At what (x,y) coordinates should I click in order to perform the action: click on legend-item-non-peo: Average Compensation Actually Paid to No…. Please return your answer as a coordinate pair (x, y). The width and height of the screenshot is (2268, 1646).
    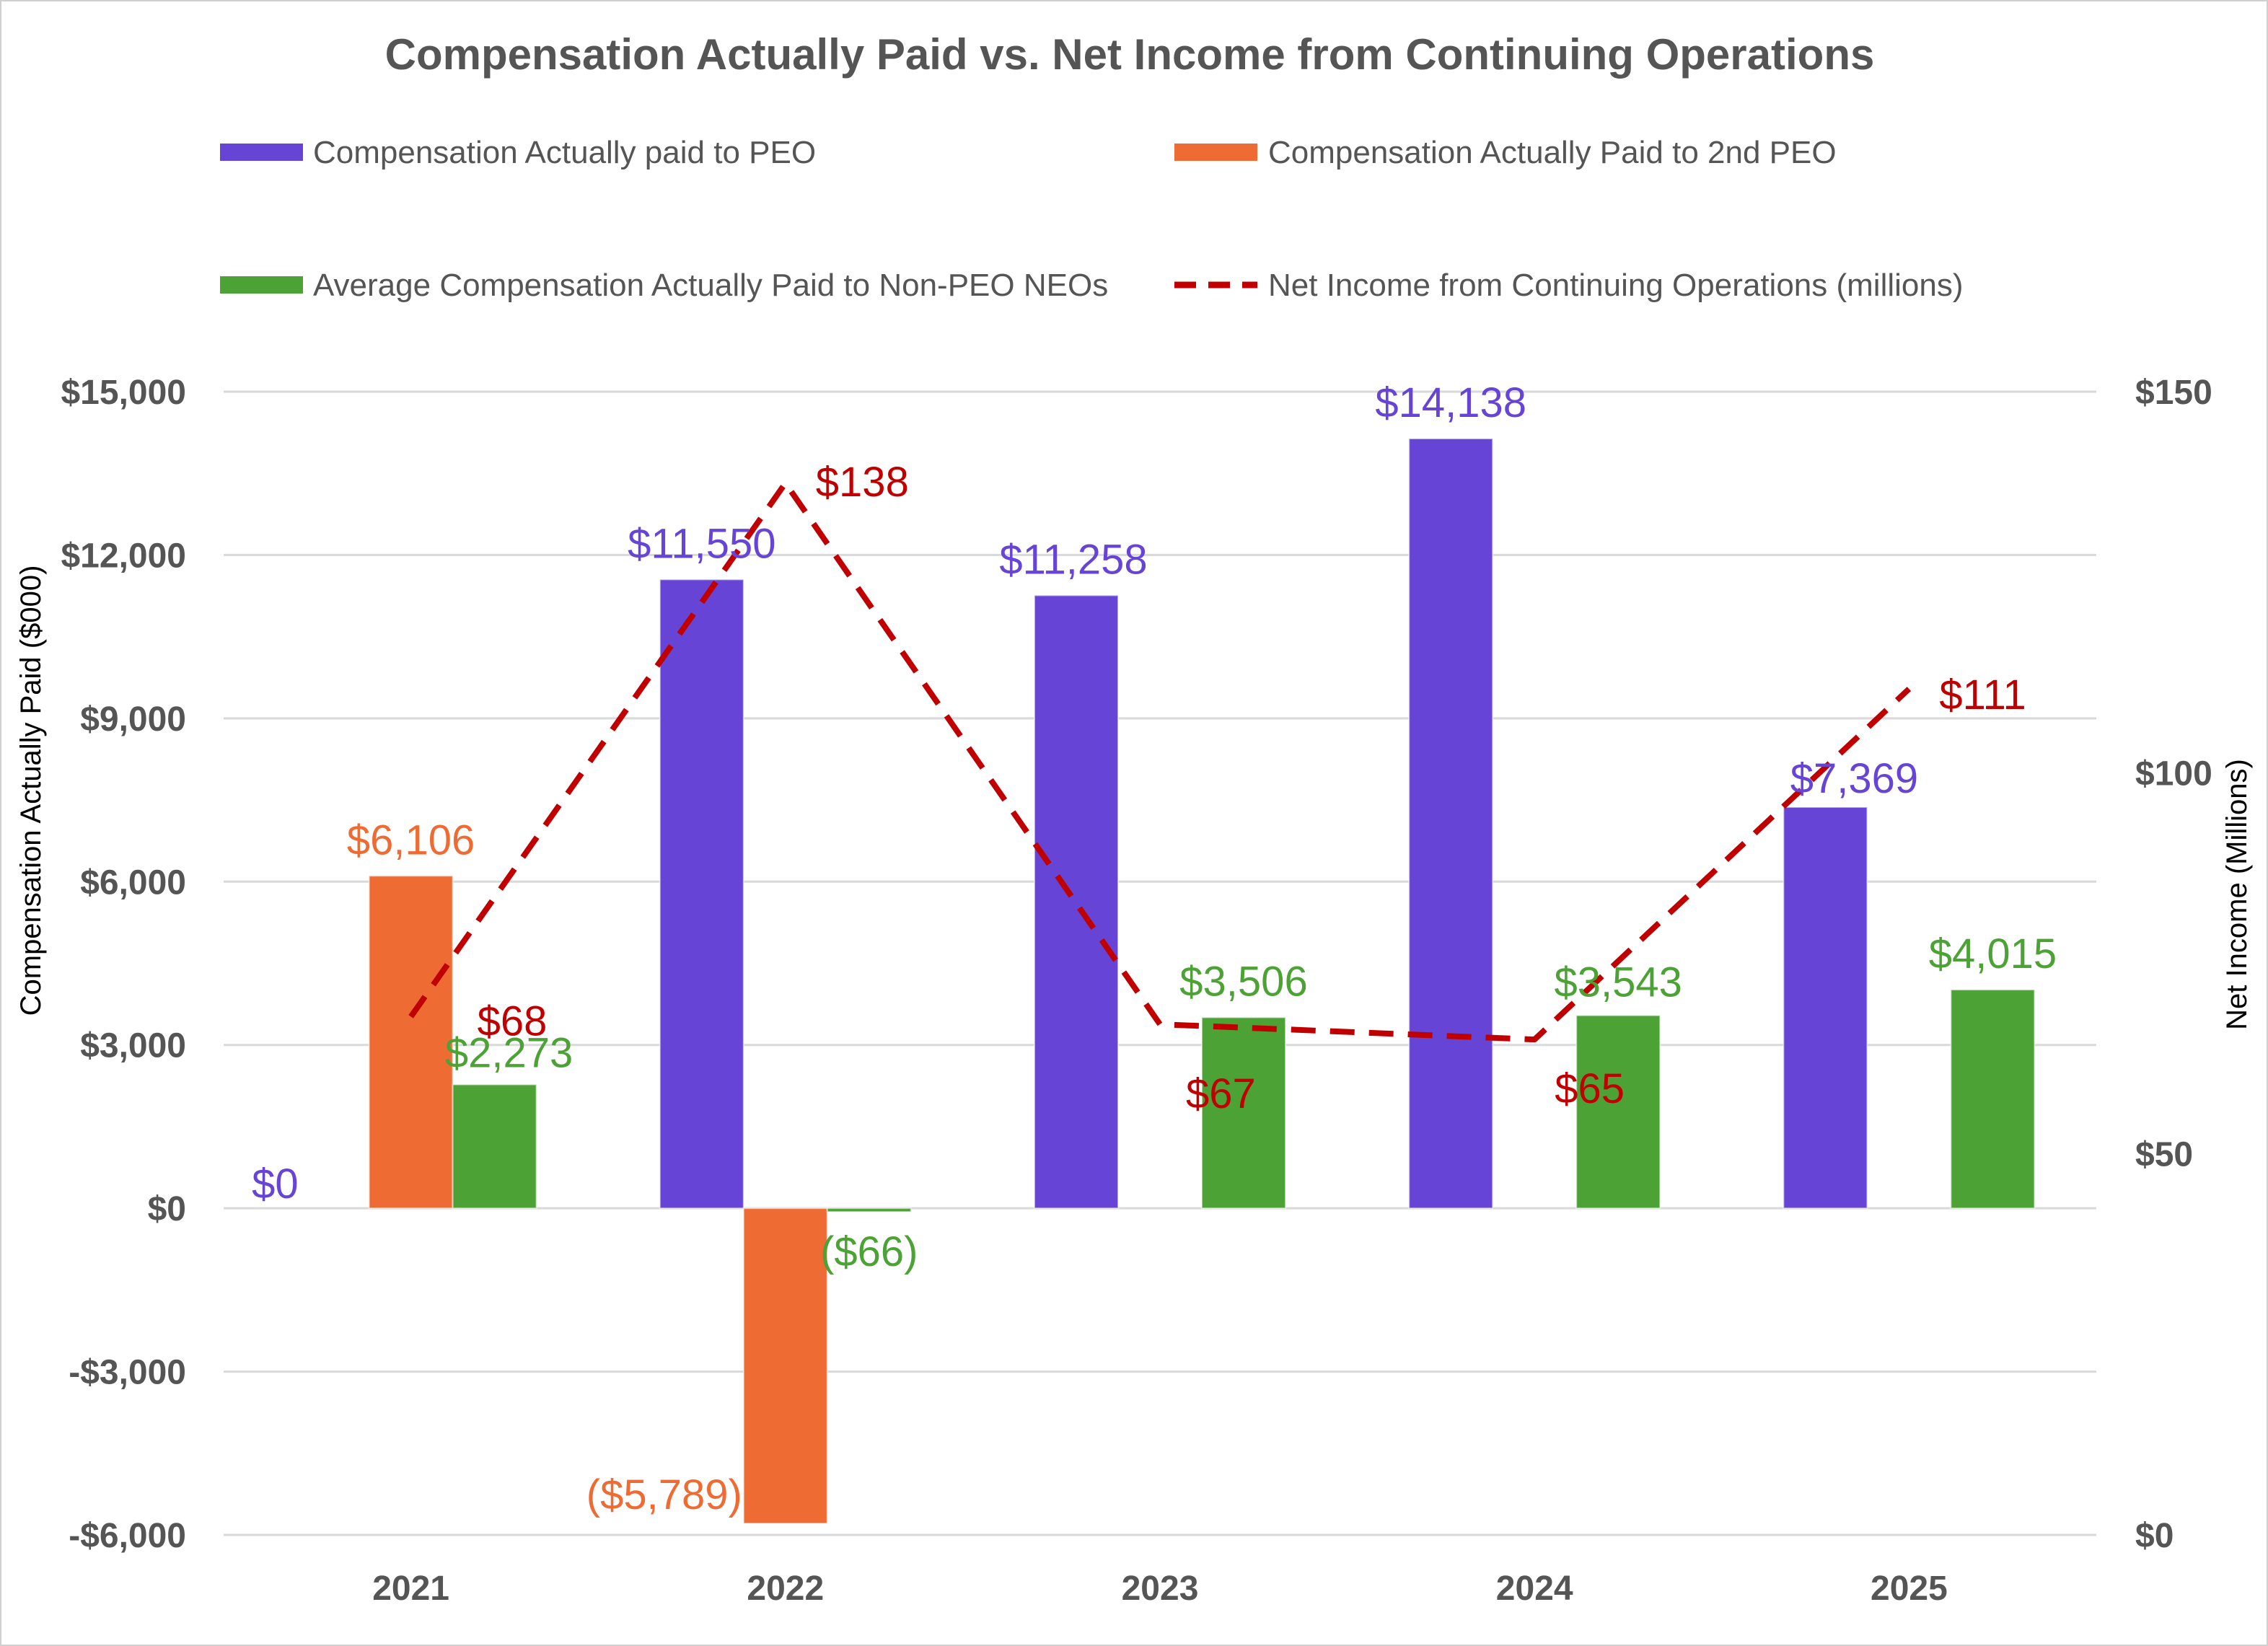
    Looking at the image, I should click on (664, 285).